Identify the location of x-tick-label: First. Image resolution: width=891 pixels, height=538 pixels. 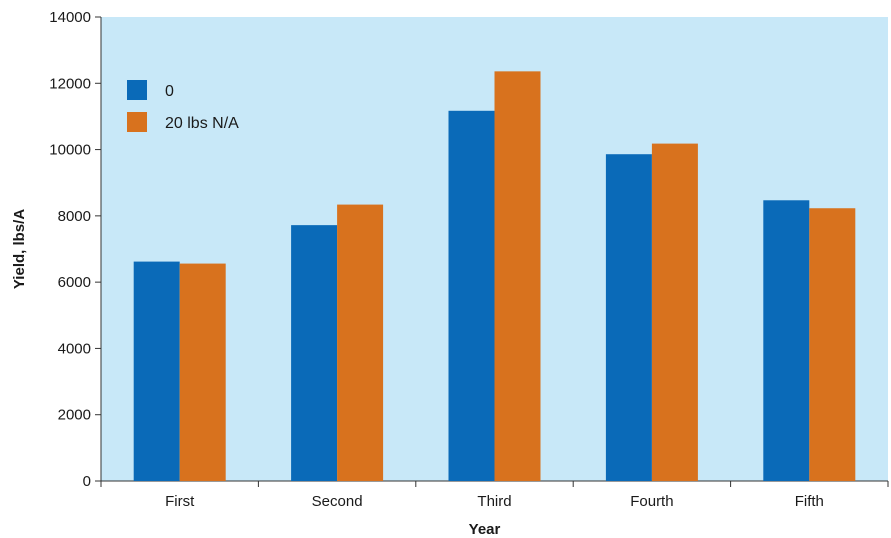
(180, 501).